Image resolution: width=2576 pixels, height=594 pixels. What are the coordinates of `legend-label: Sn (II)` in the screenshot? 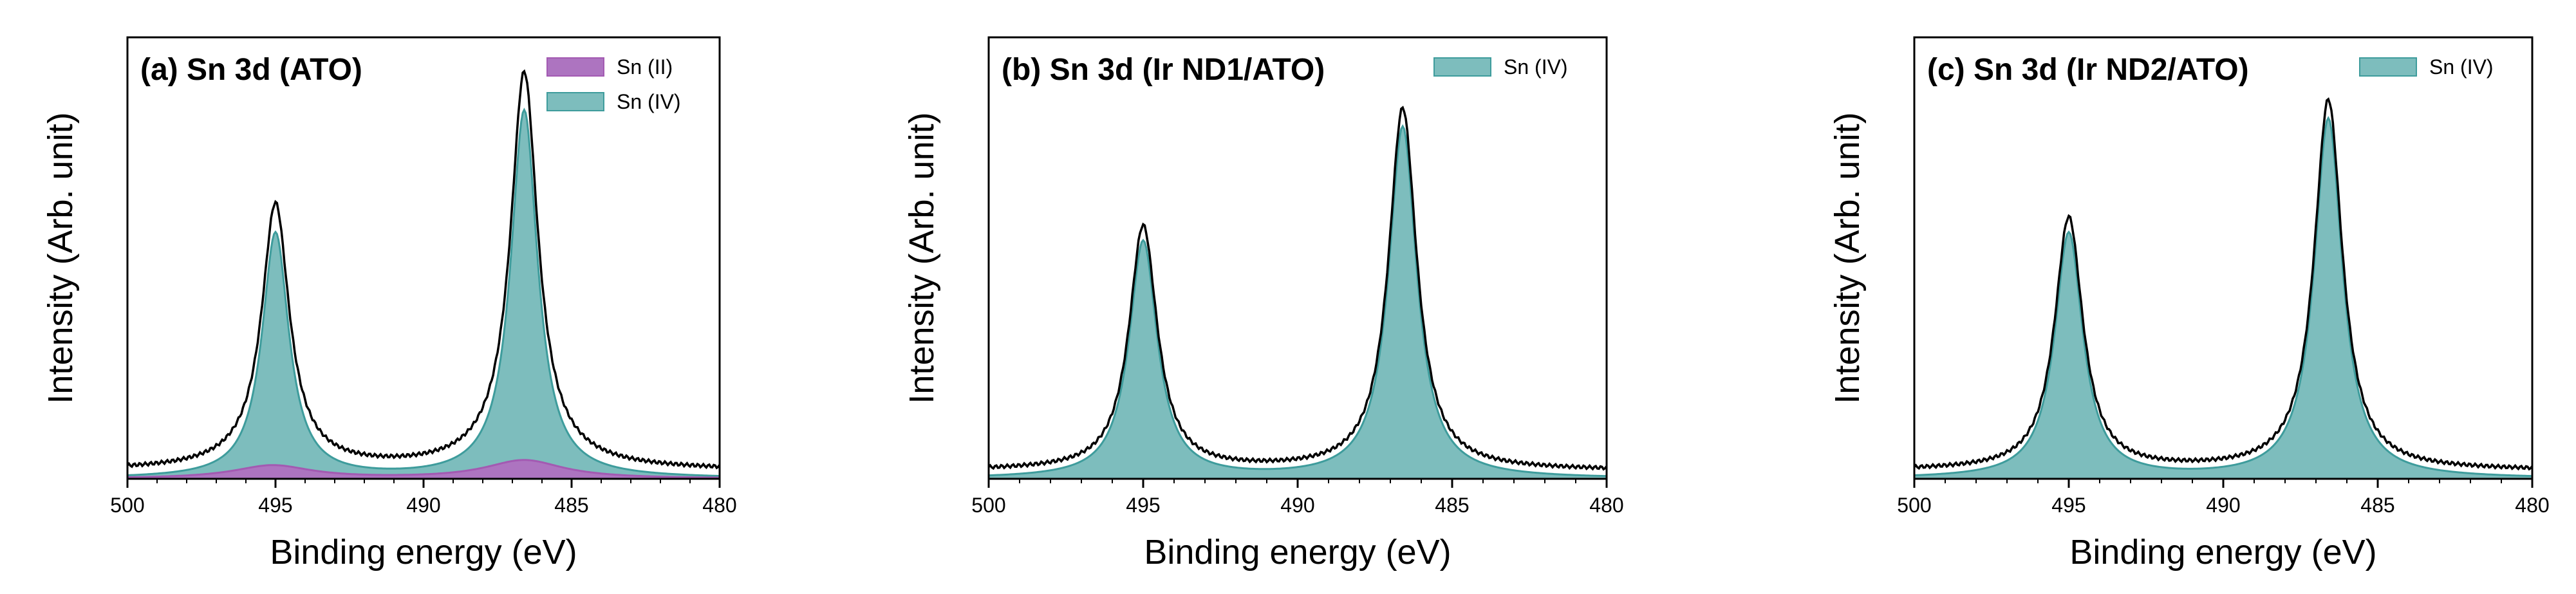 It's located at (645, 67).